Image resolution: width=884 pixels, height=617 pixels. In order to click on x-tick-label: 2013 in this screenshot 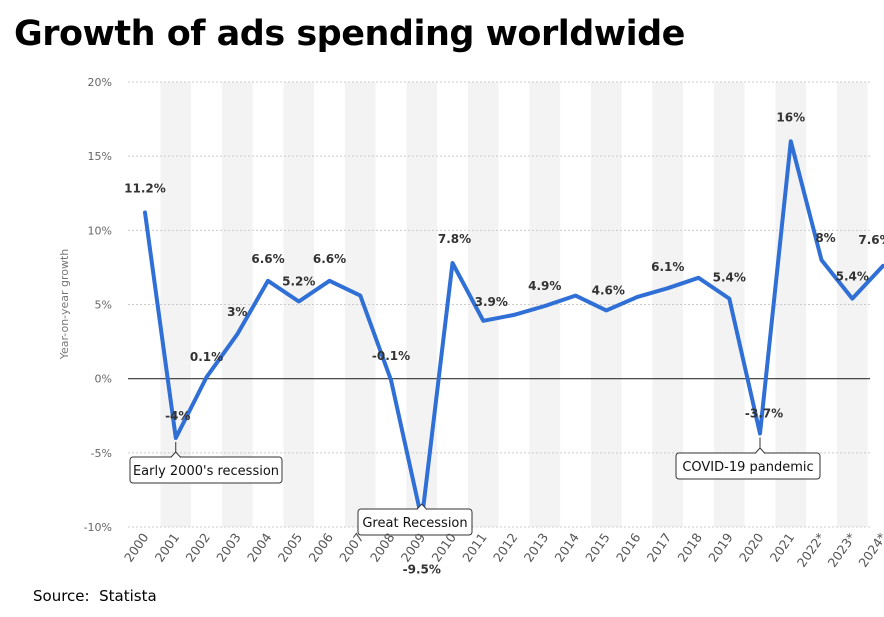, I will do `click(536, 547)`.